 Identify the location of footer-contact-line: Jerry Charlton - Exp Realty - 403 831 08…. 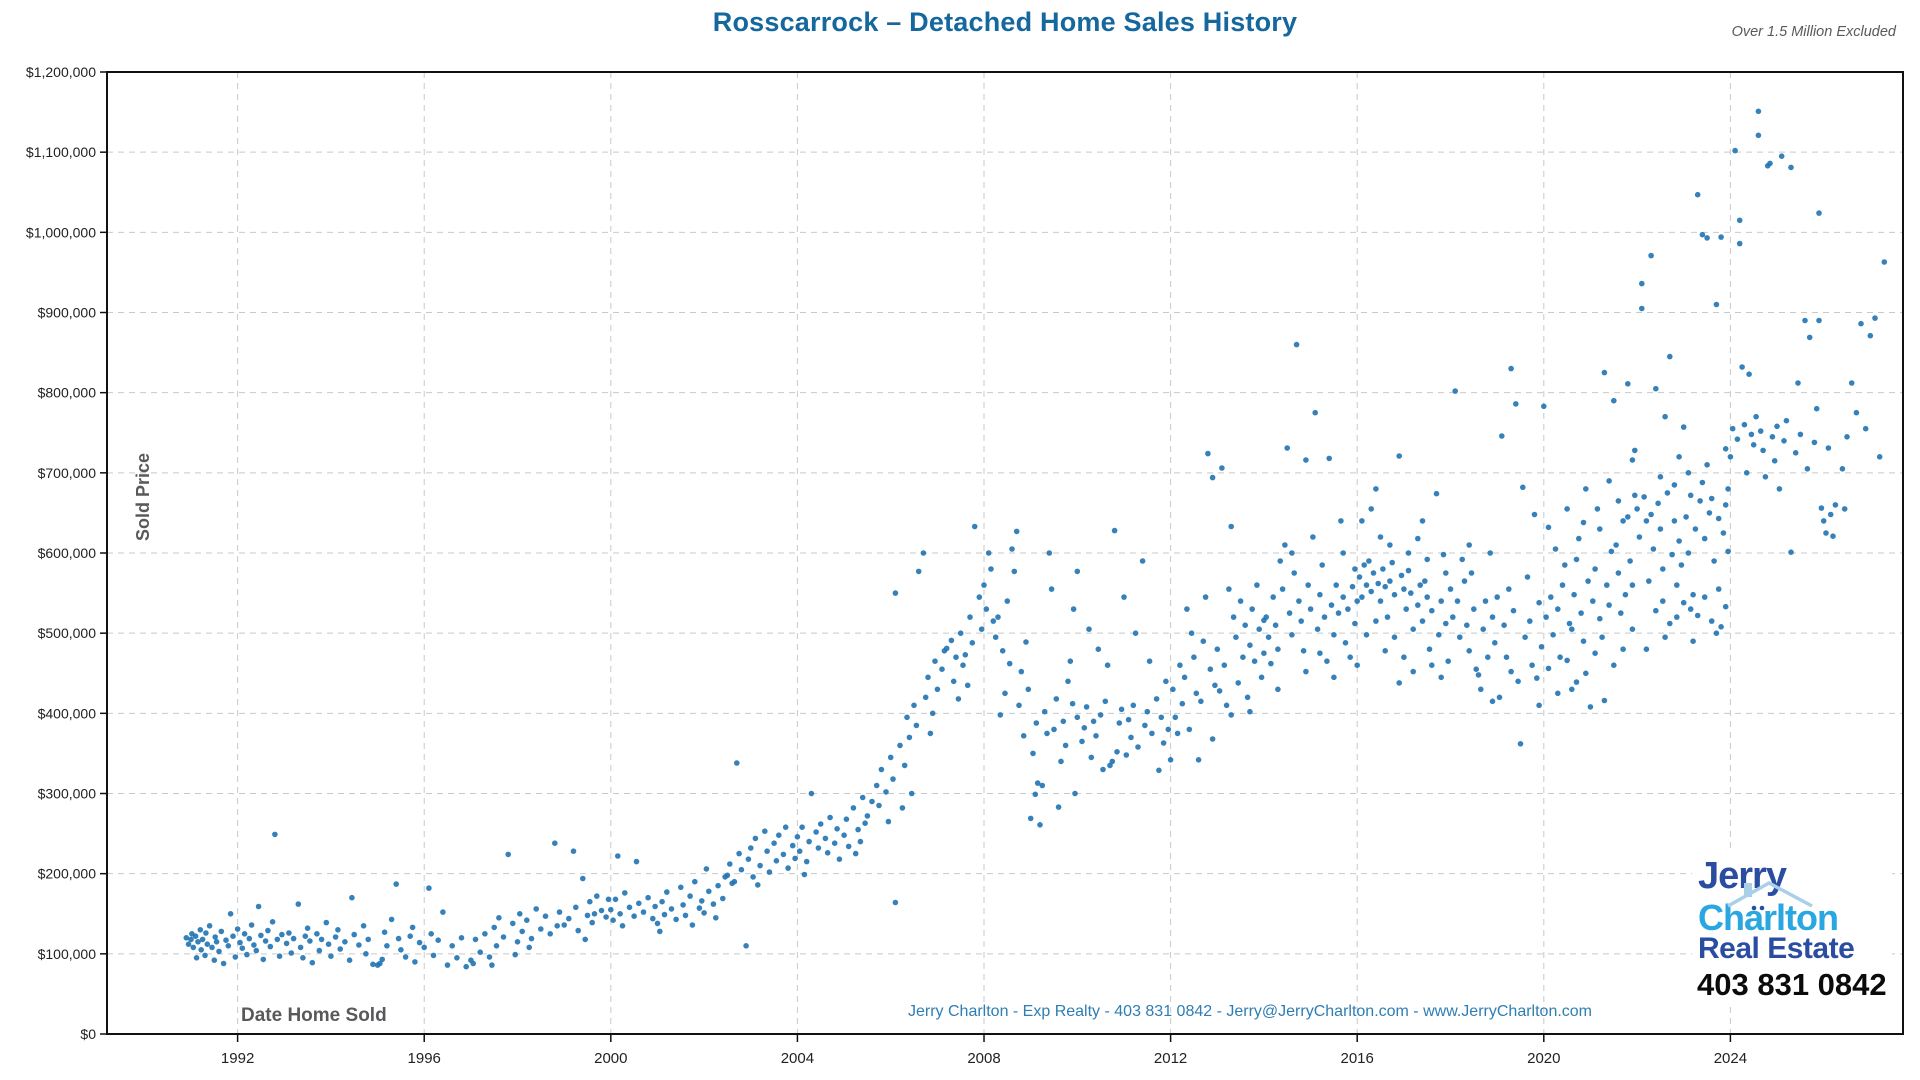
(1250, 1011).